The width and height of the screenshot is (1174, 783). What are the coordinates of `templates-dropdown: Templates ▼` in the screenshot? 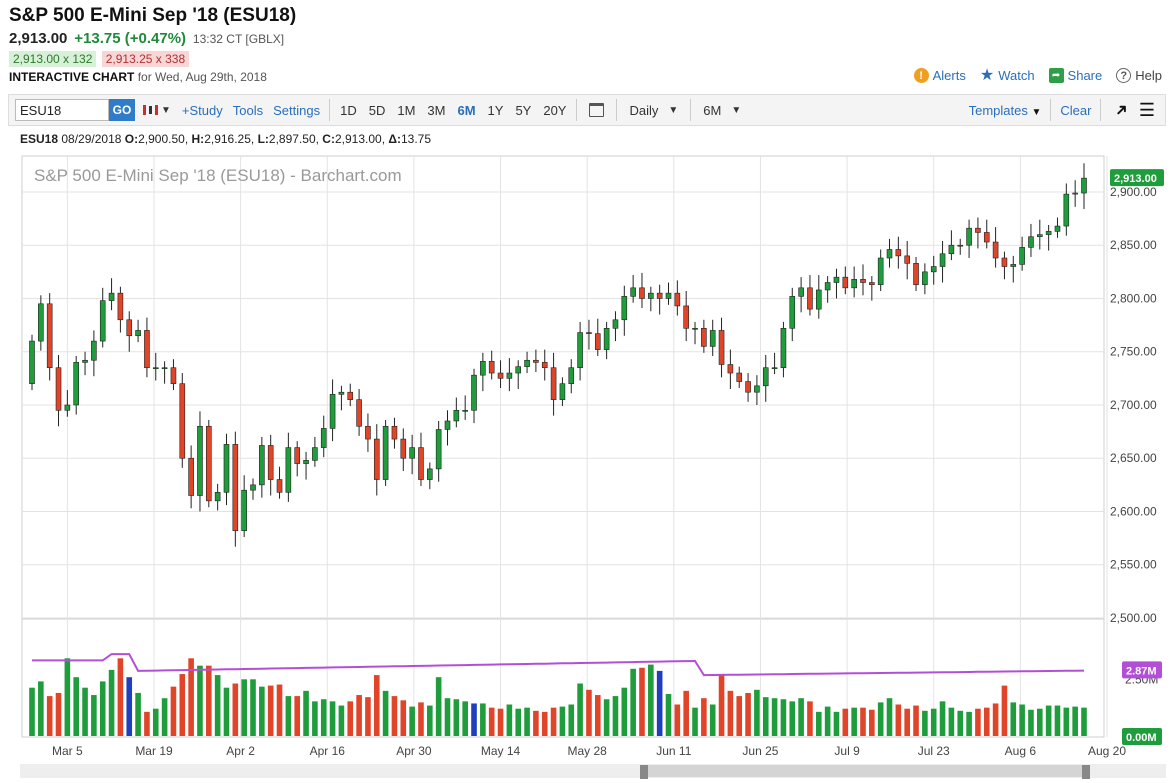 It's located at (1005, 110).